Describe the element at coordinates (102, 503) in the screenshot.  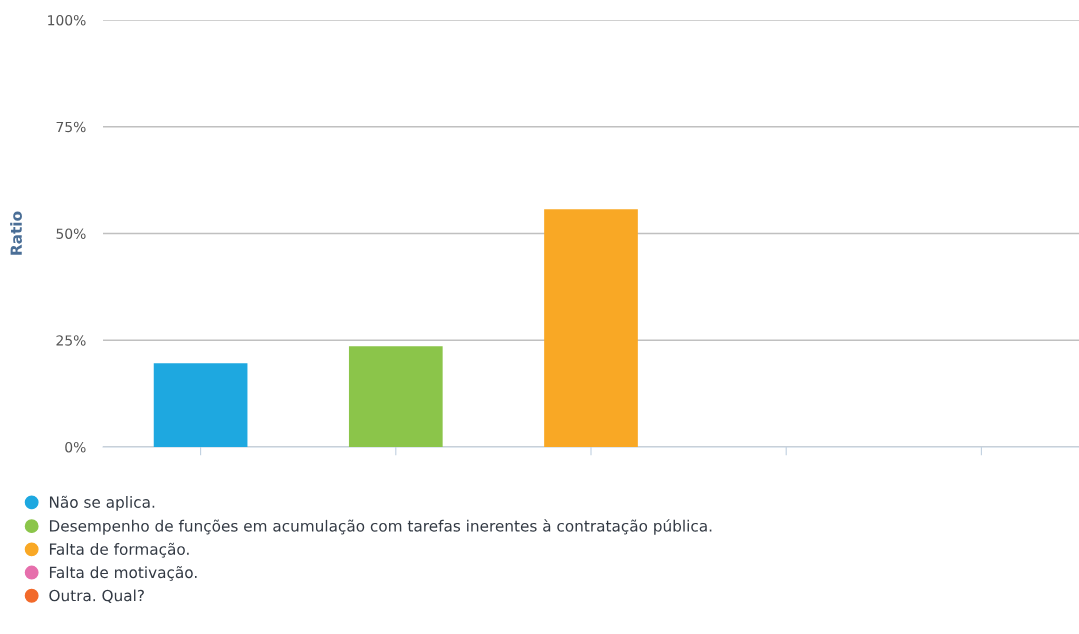
I see `legend-label: Não se aplica.` at that location.